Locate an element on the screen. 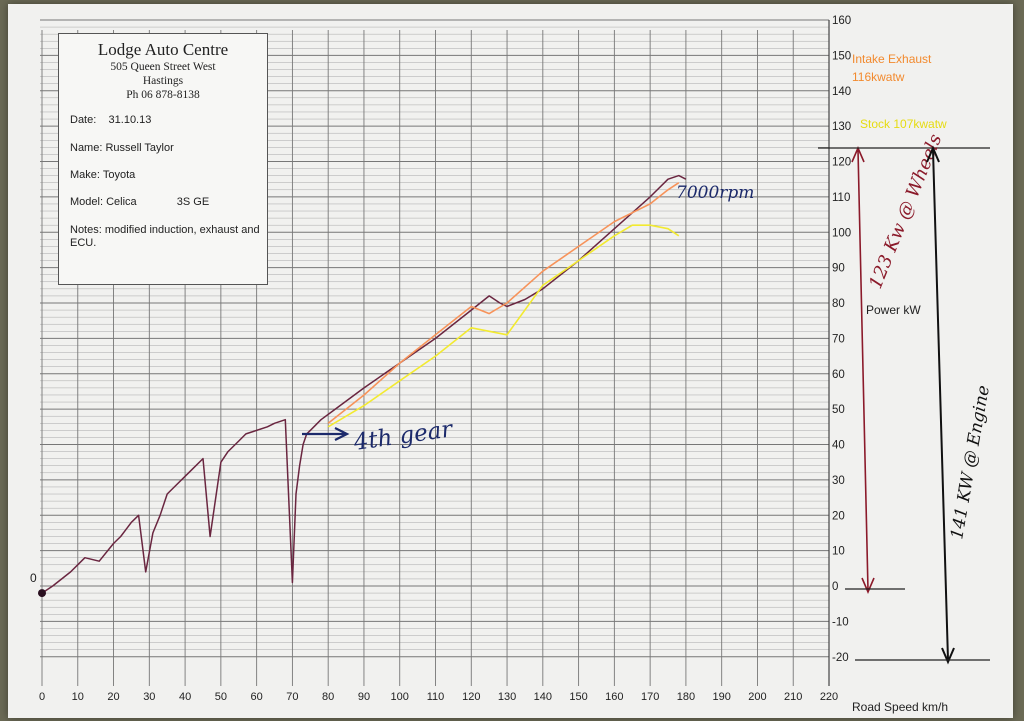 This screenshot has width=1024, height=721. shop-address: 505 Queen Street West is located at coordinates (163, 67).